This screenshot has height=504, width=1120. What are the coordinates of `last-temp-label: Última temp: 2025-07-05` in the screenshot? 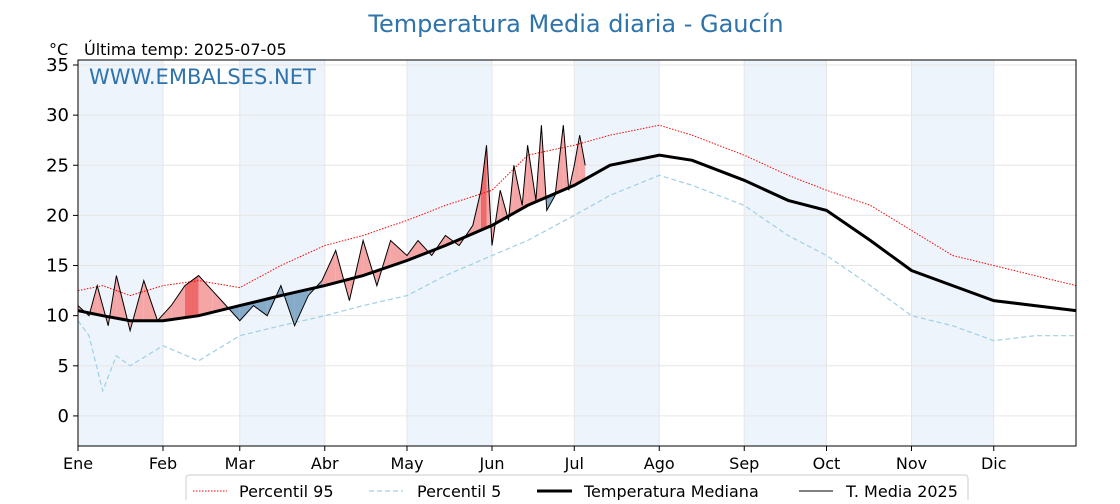 It's located at (185, 49).